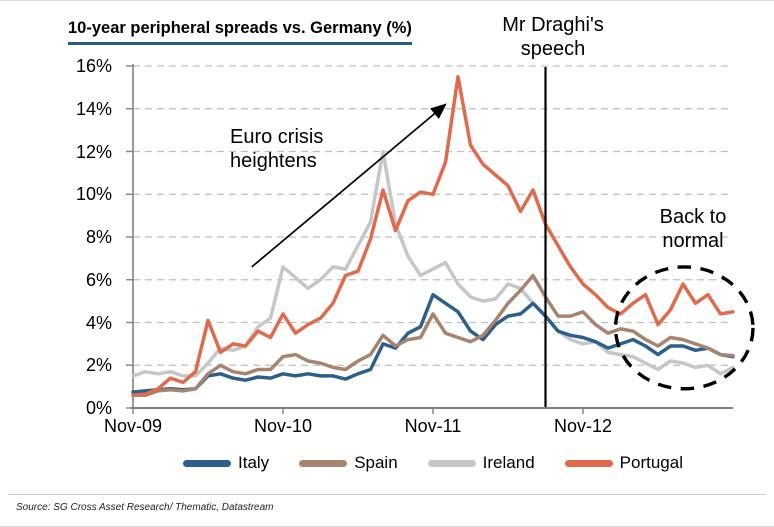 This screenshot has height=527, width=774. Describe the element at coordinates (93, 108) in the screenshot. I see `y-tick-label-14%: 14%` at that location.